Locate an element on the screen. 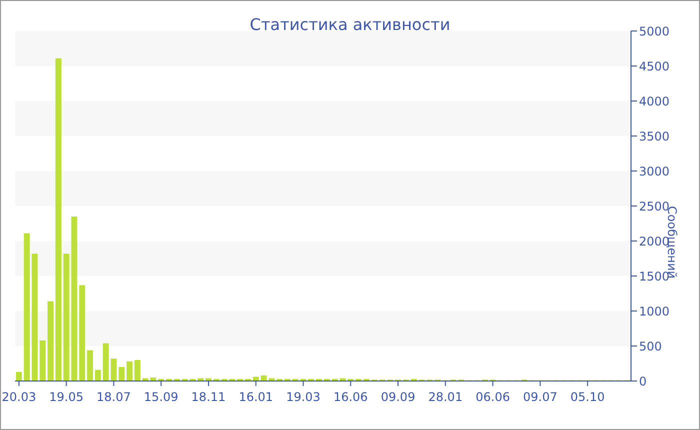  x-tick-label: 16.06 is located at coordinates (350, 397).